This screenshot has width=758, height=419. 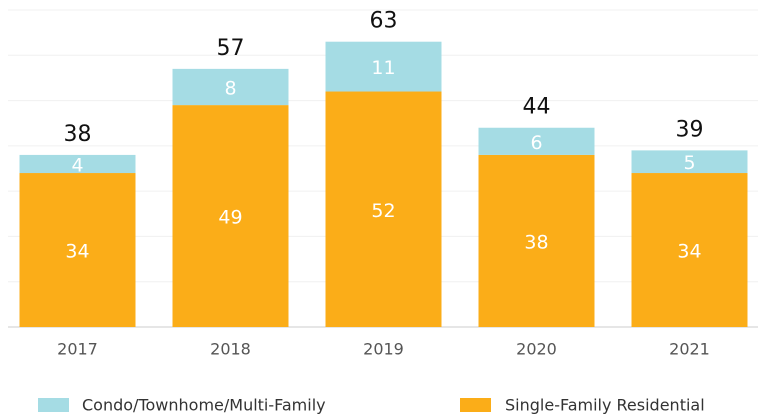 What do you see at coordinates (230, 349) in the screenshot?
I see `x-tick-label: 2018` at bounding box center [230, 349].